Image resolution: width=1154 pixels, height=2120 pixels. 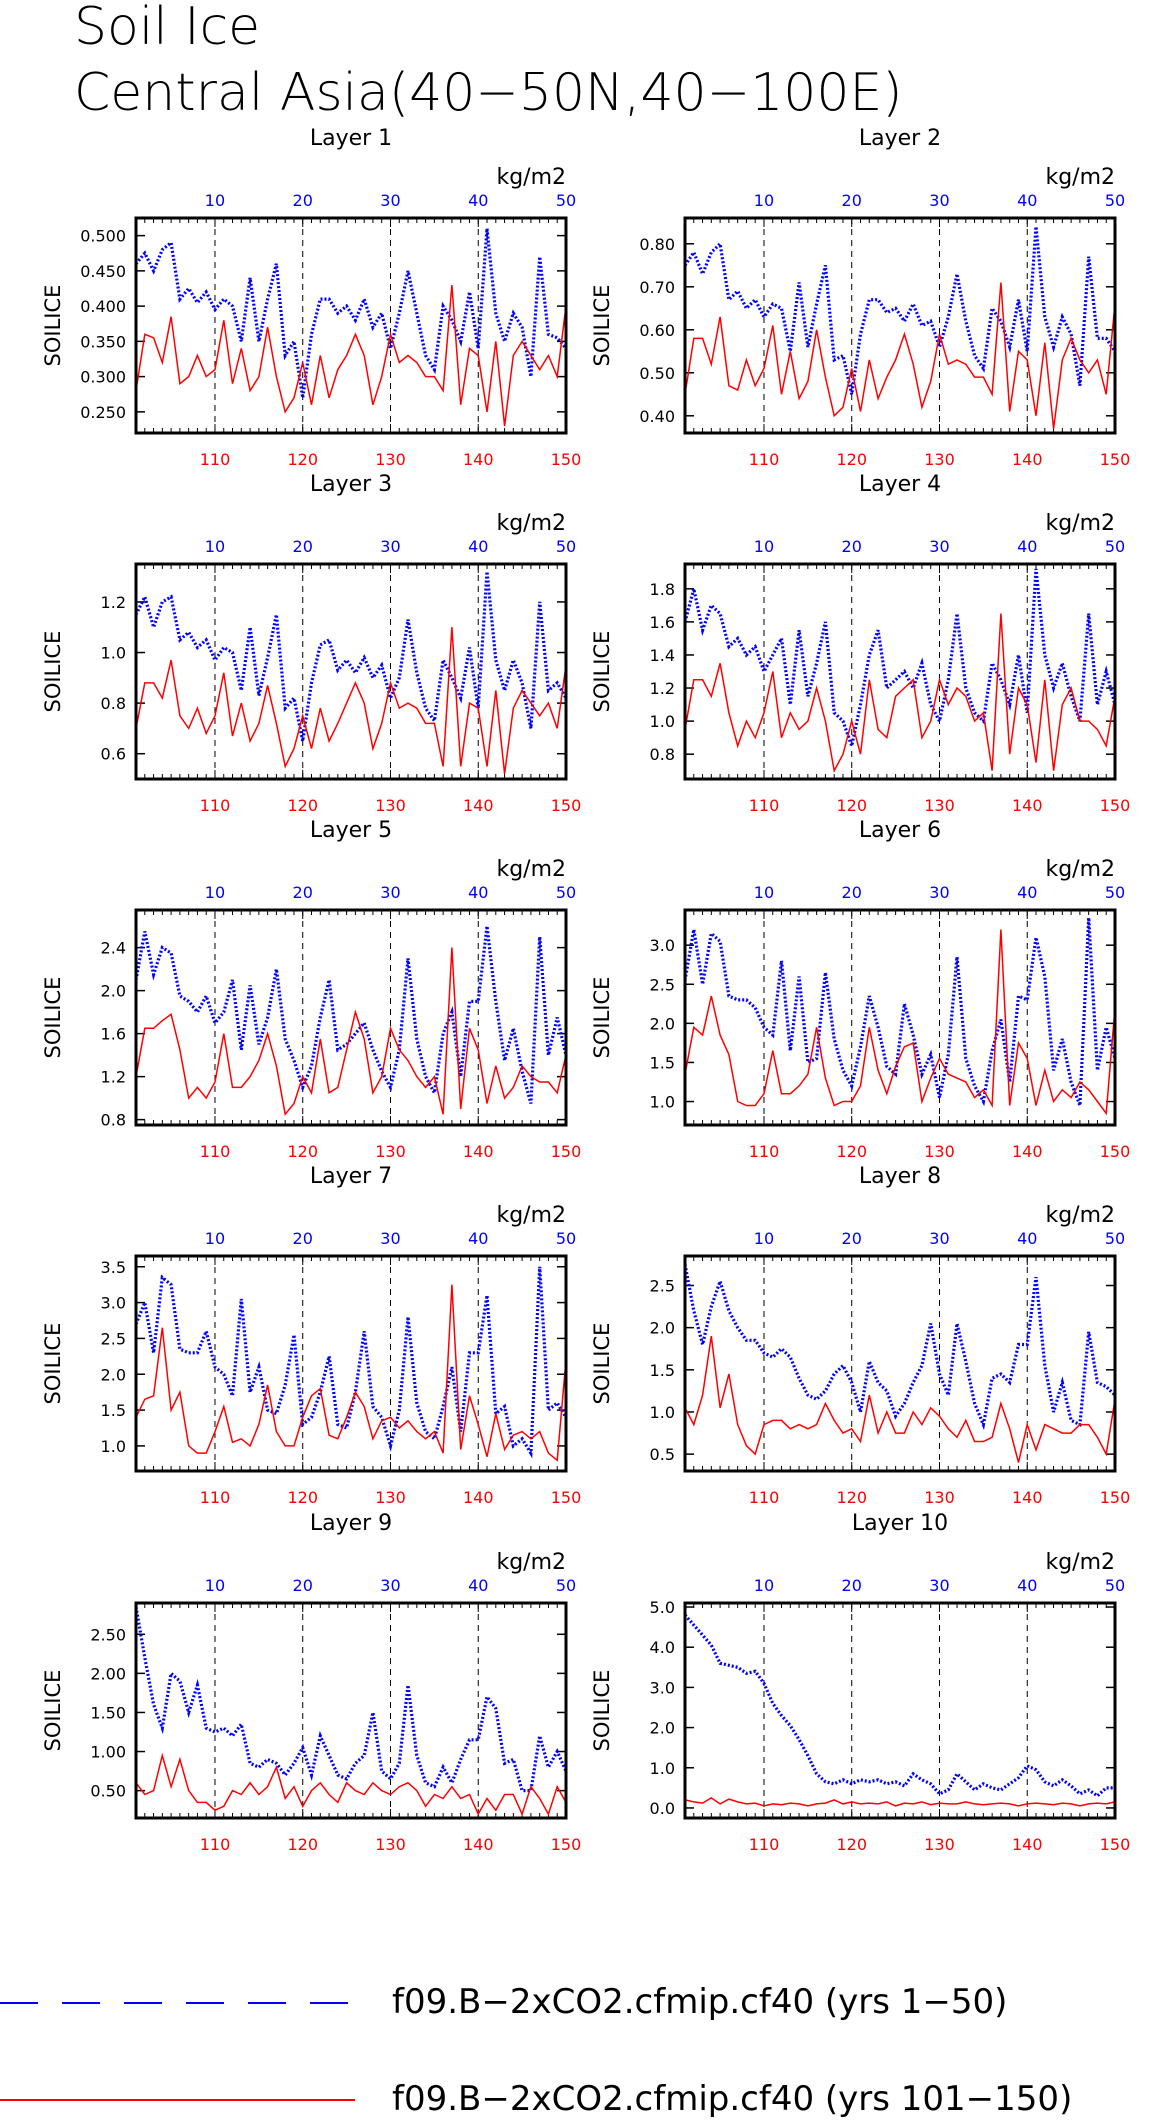 I want to click on panel-title: Layer 6, so click(x=900, y=830).